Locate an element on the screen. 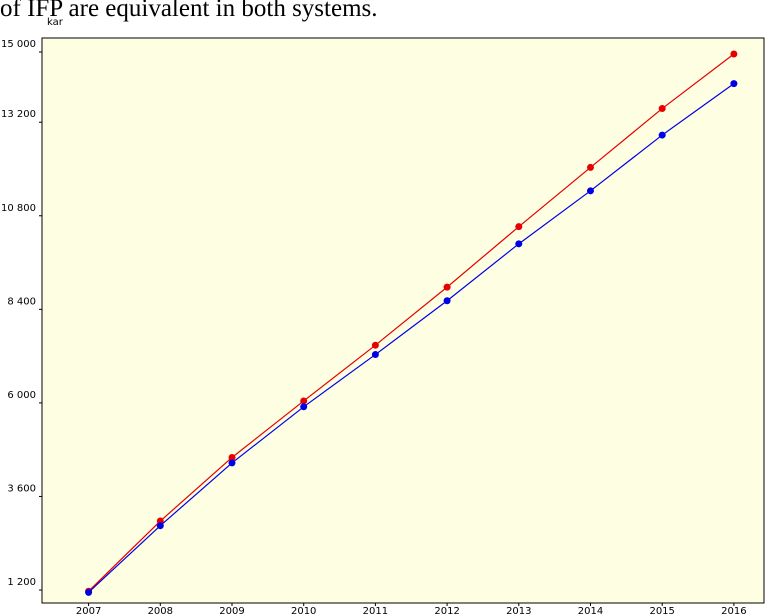  x-tick-label: 2008 is located at coordinates (160, 610).